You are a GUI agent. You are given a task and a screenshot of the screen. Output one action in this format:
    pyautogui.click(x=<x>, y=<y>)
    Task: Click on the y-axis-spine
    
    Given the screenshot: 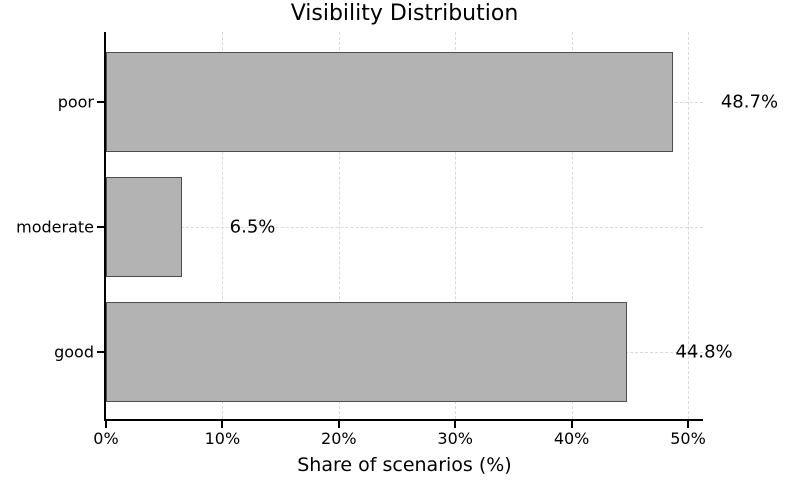 What is the action you would take?
    pyautogui.click(x=105, y=226)
    